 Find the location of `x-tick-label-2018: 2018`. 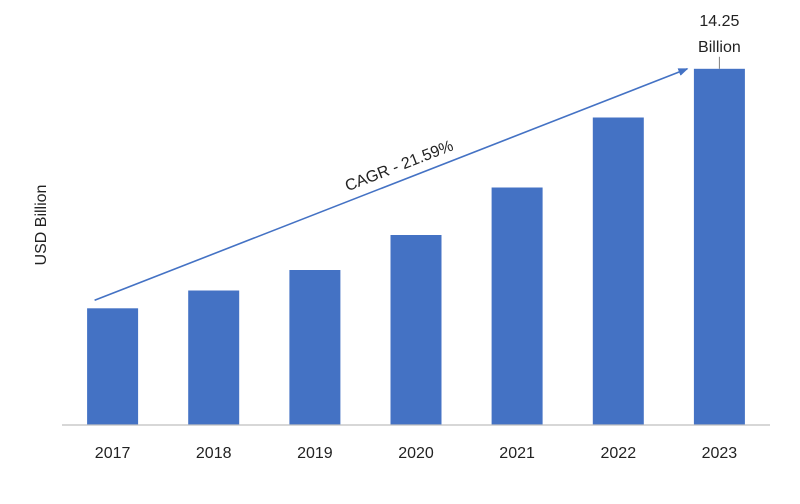

x-tick-label-2018: 2018 is located at coordinates (214, 453).